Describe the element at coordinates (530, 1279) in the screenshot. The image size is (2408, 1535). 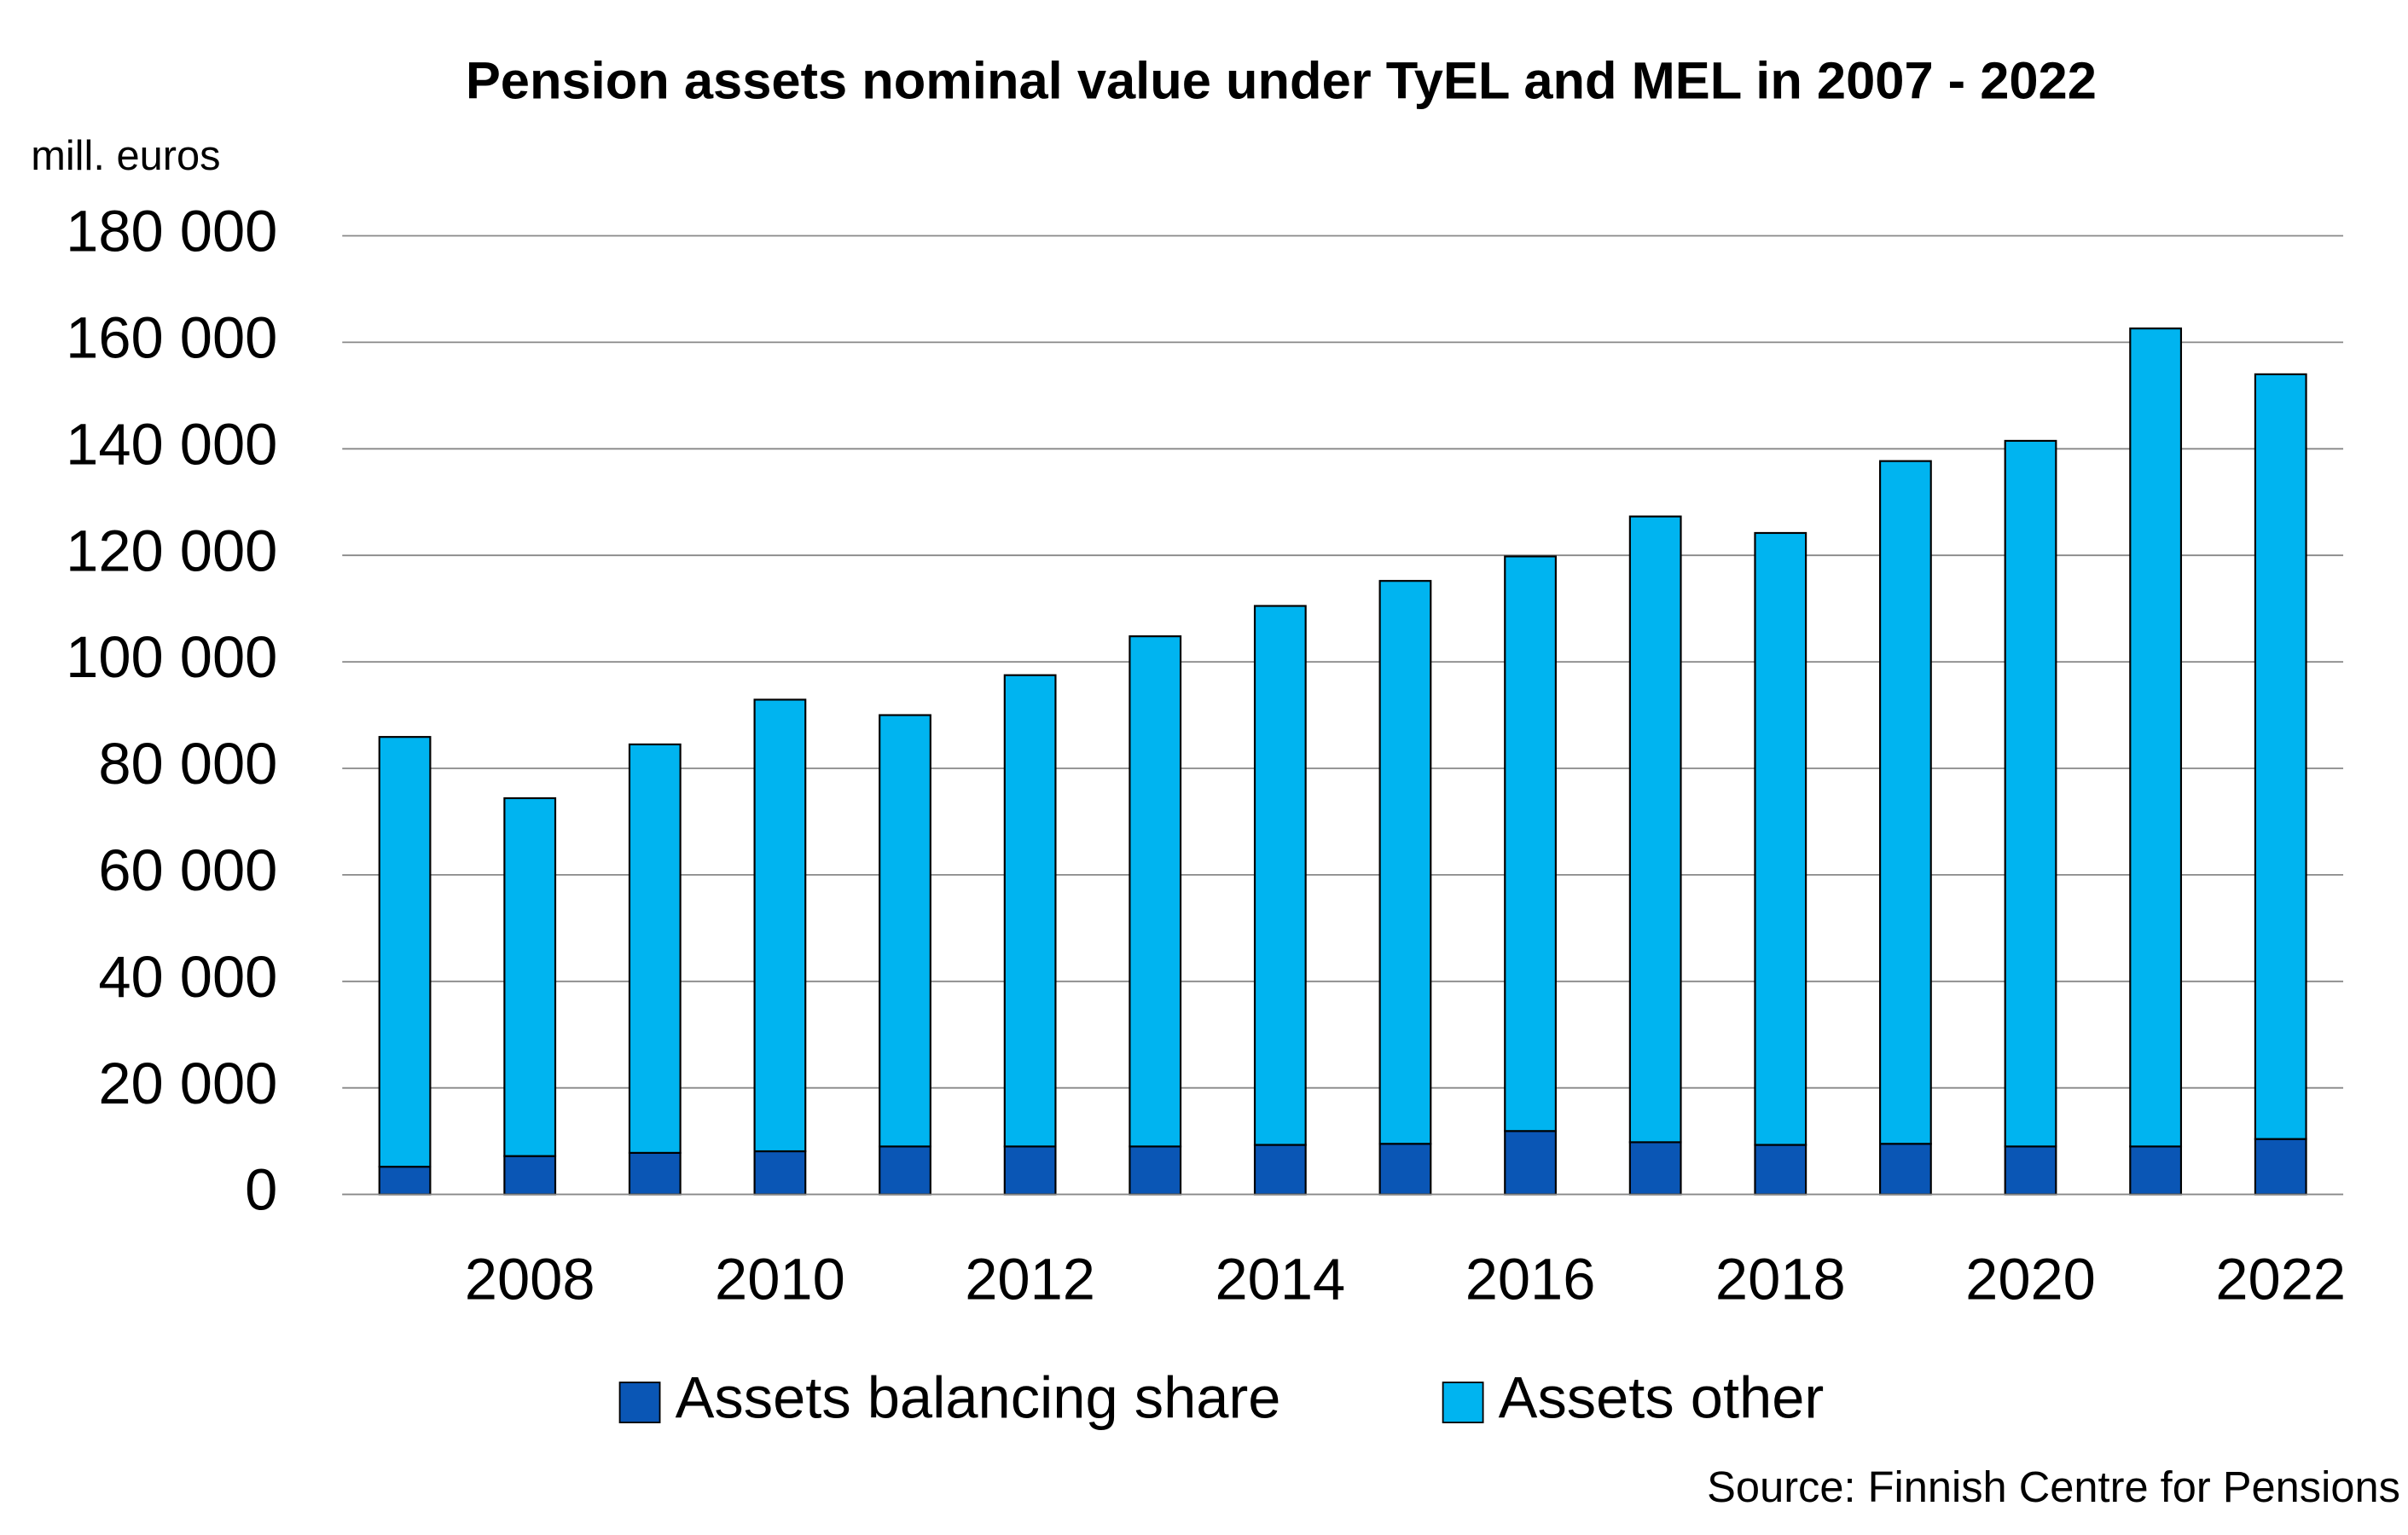
I see `x-tick-label: 2008` at that location.